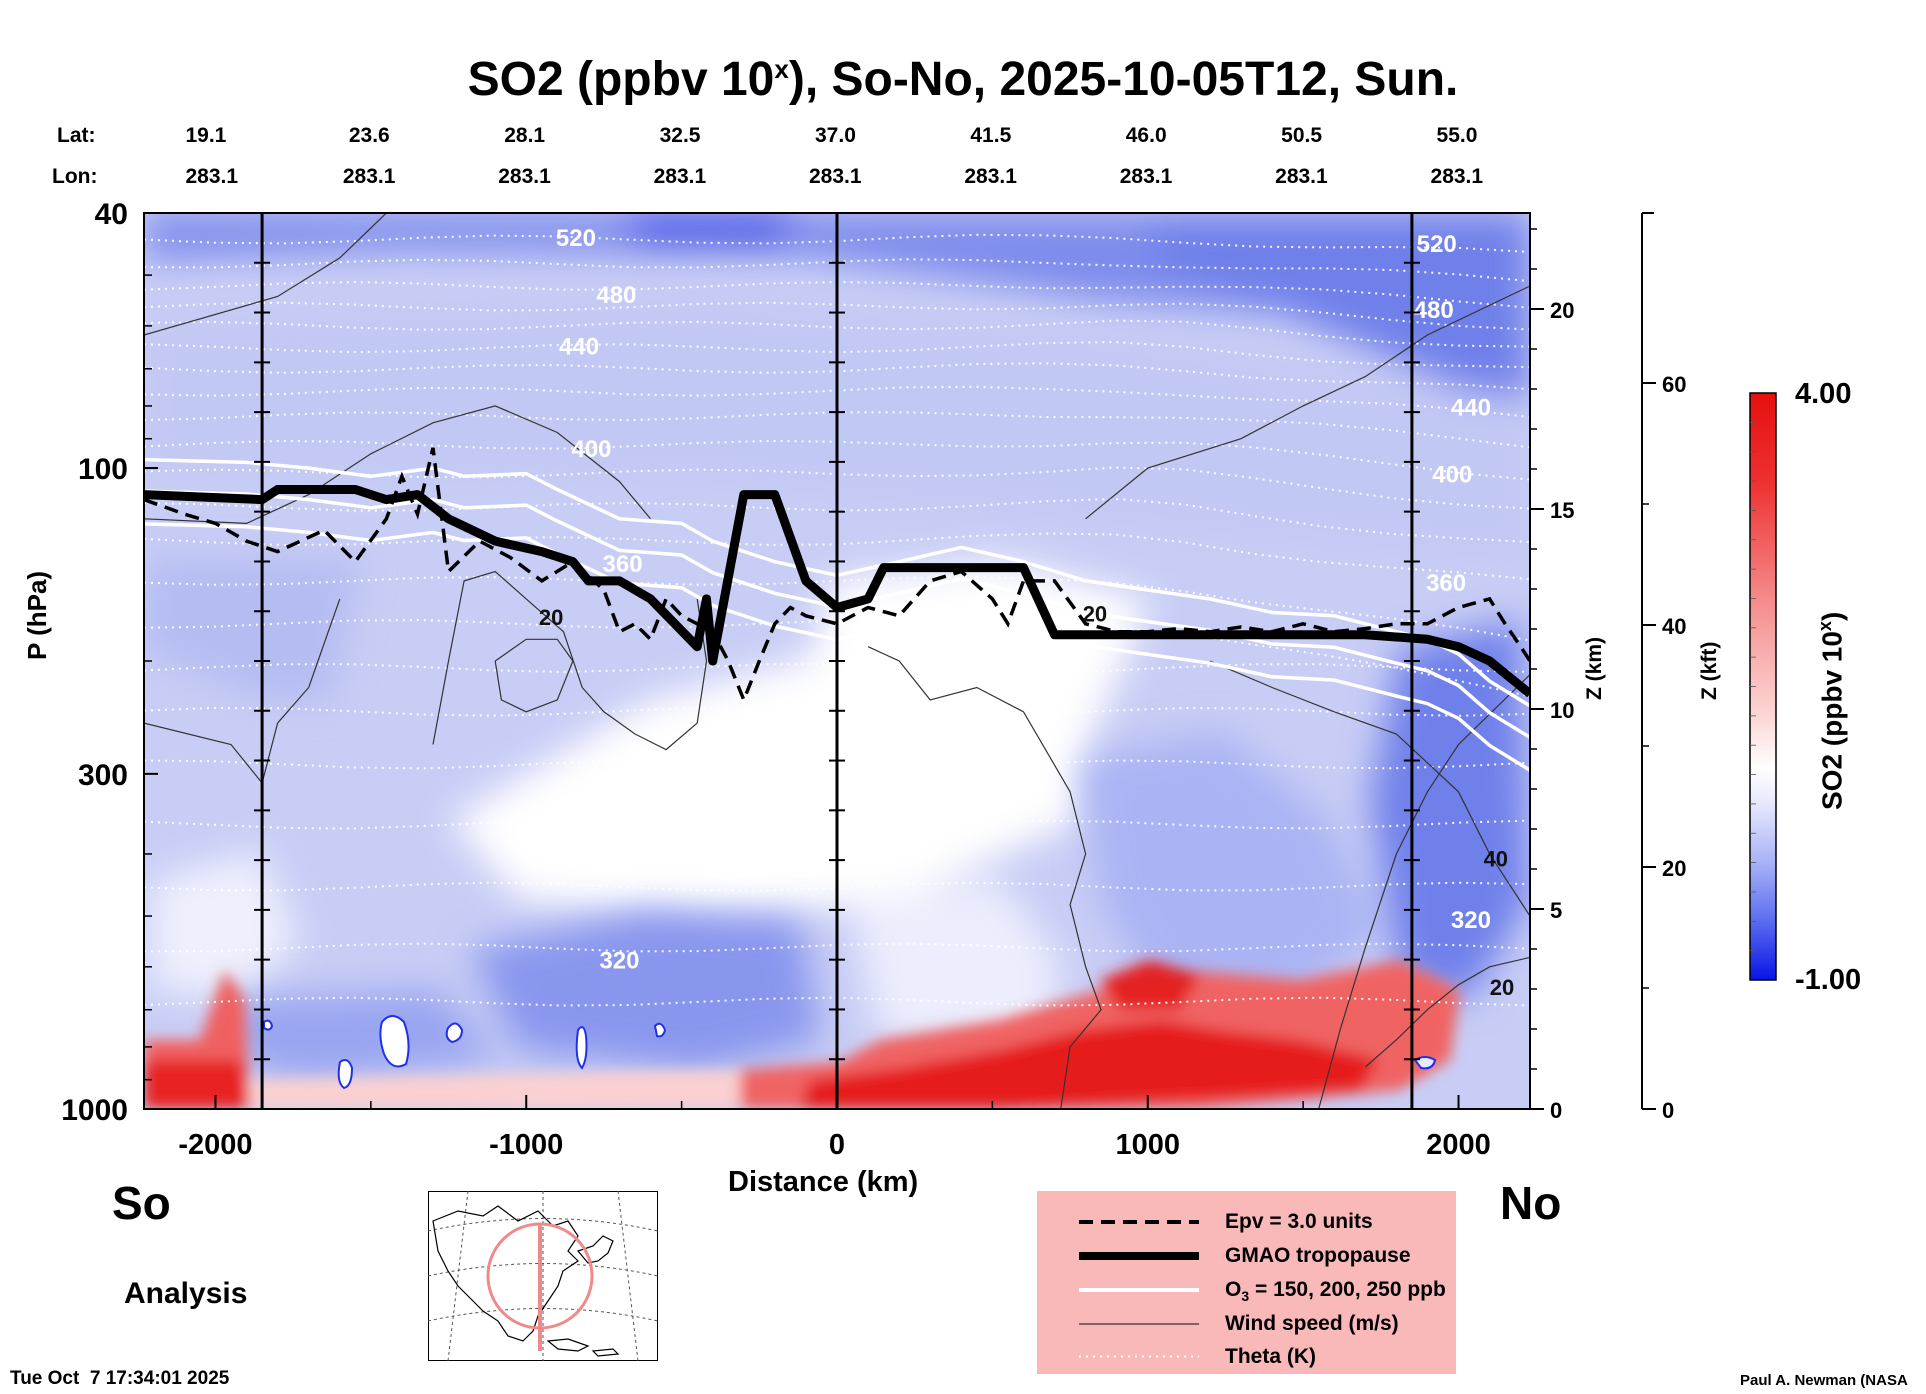 The height and width of the screenshot is (1394, 1926). What do you see at coordinates (837, 591) in the screenshot?
I see `tropopause-line` at bounding box center [837, 591].